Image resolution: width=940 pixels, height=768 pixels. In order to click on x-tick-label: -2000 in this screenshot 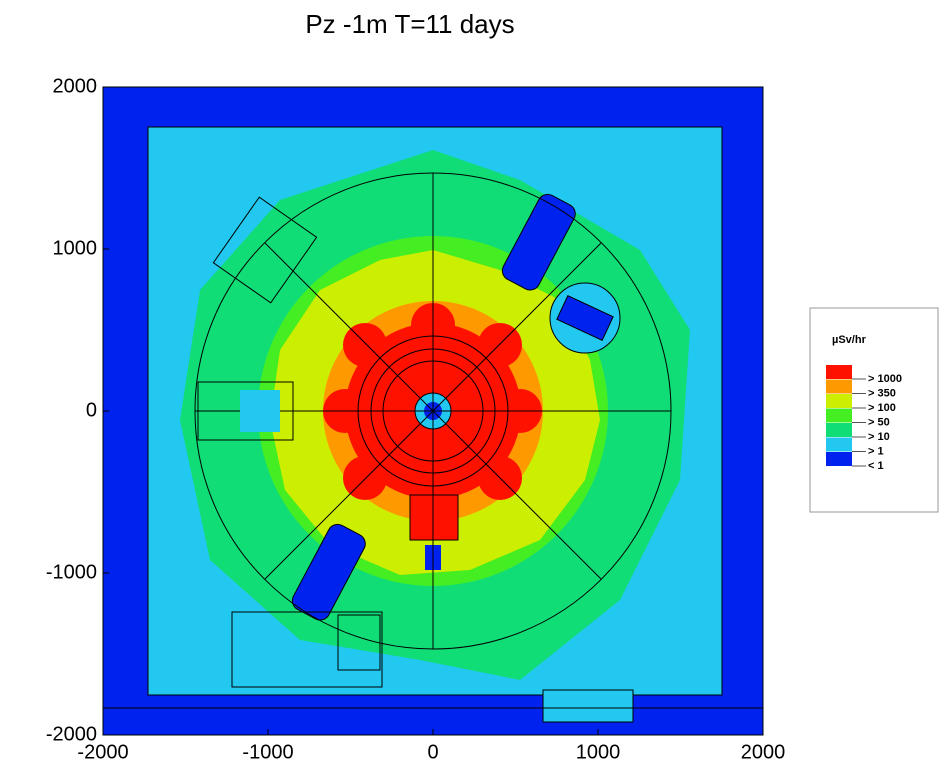, I will do `click(102, 752)`.